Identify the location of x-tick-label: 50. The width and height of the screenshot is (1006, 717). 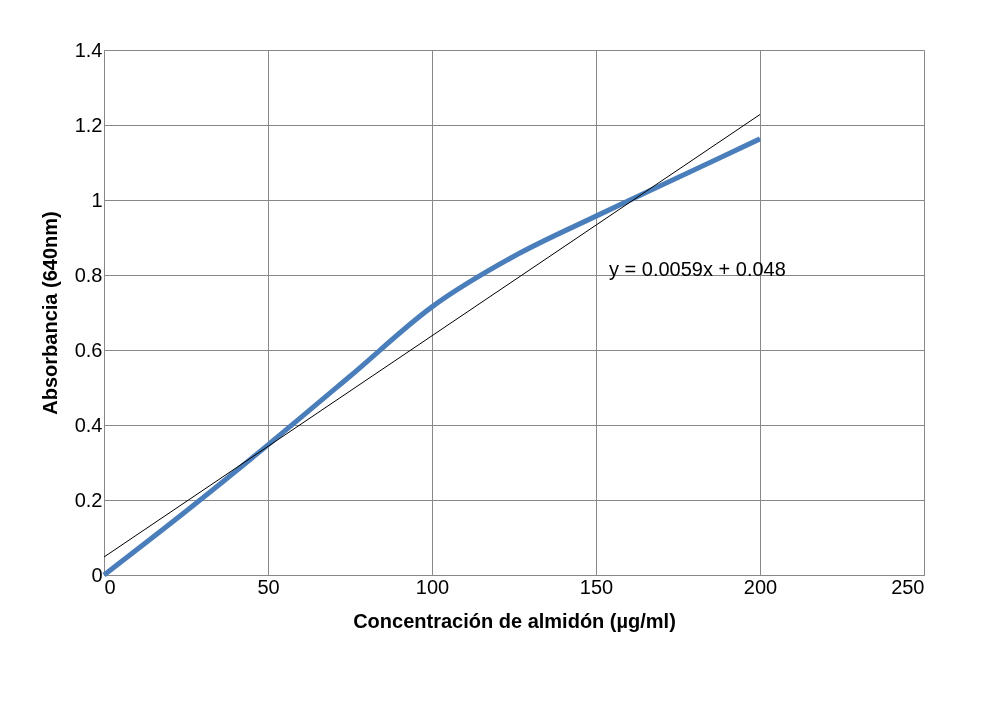
(268, 586).